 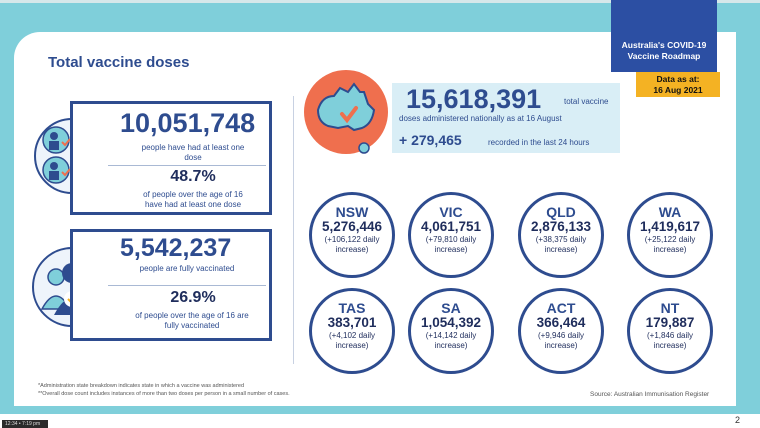 What do you see at coordinates (664, 45) in the screenshot?
I see `banner-line1: Australia's COVID-19` at bounding box center [664, 45].